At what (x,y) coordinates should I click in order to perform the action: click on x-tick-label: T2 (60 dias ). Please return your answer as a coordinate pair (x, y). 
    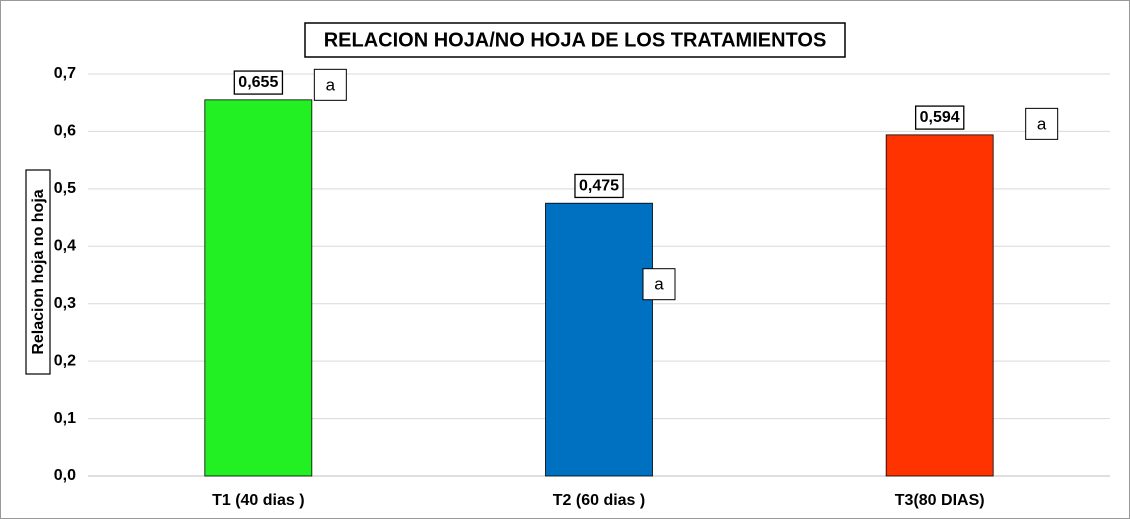
    Looking at the image, I should click on (599, 500).